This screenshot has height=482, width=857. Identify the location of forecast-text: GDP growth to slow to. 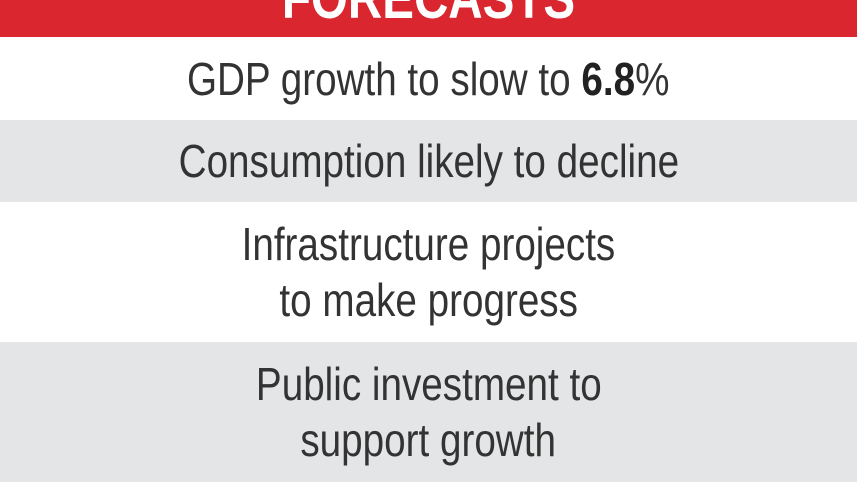
(384, 78).